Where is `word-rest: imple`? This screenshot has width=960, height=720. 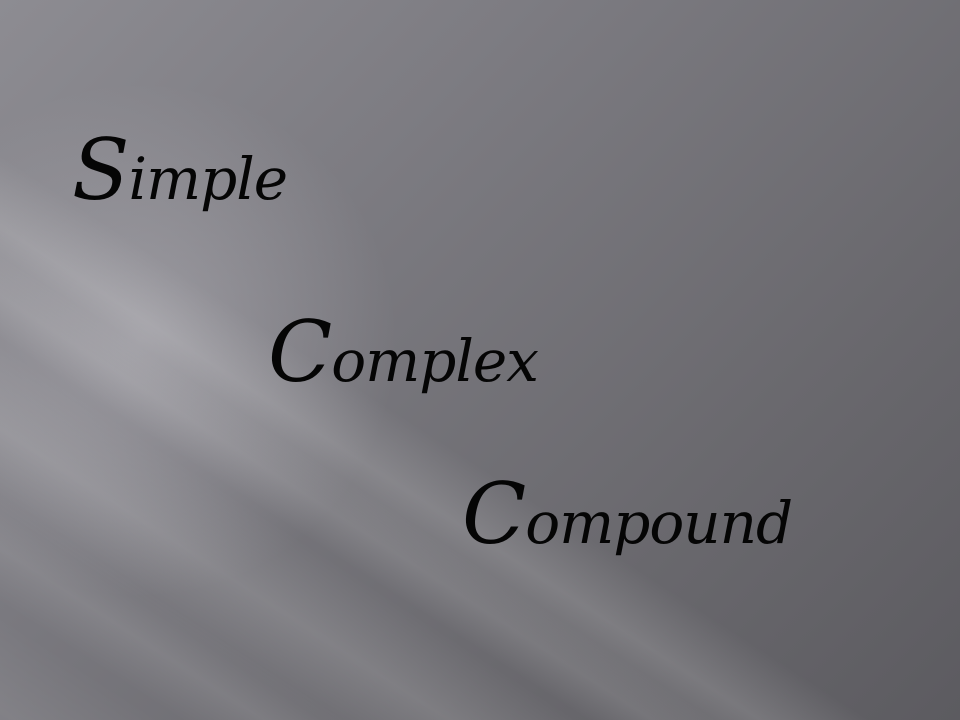 word-rest: imple is located at coordinates (208, 179).